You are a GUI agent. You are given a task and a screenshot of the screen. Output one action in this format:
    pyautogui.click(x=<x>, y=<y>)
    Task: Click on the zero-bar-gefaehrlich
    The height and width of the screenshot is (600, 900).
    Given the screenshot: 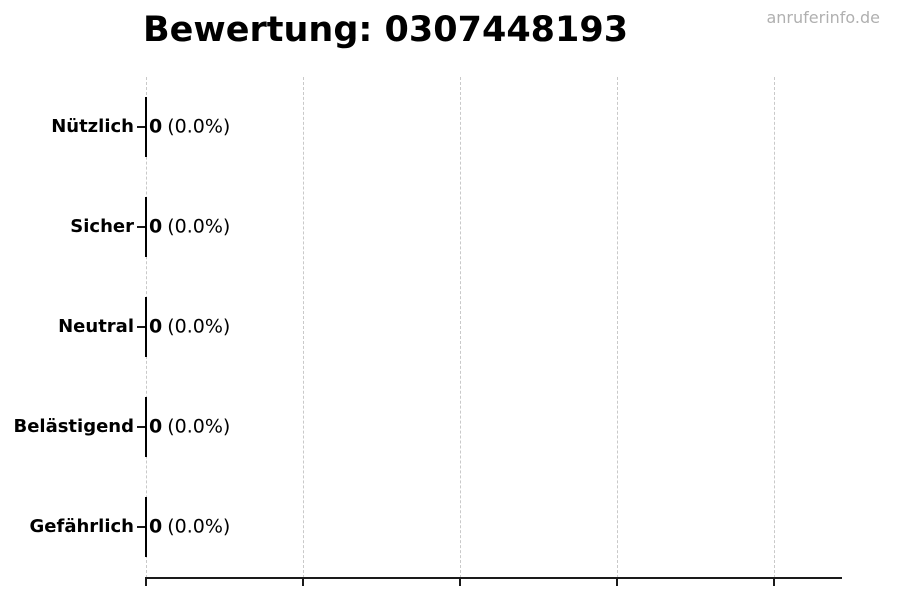 What is the action you would take?
    pyautogui.click(x=146, y=527)
    